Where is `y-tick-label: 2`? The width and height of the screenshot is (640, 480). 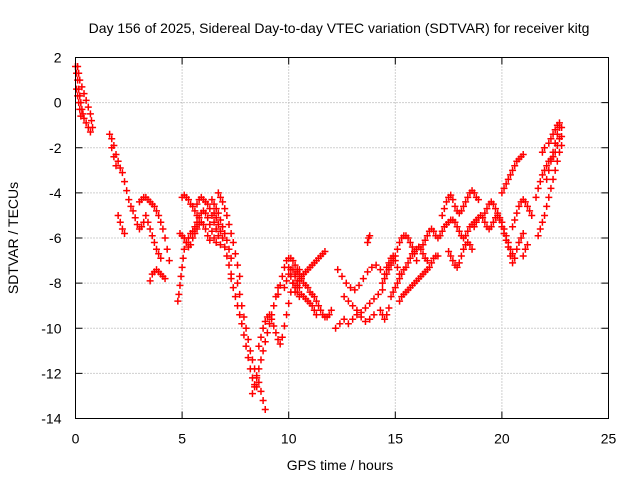
y-tick-label: 2 is located at coordinates (58, 58).